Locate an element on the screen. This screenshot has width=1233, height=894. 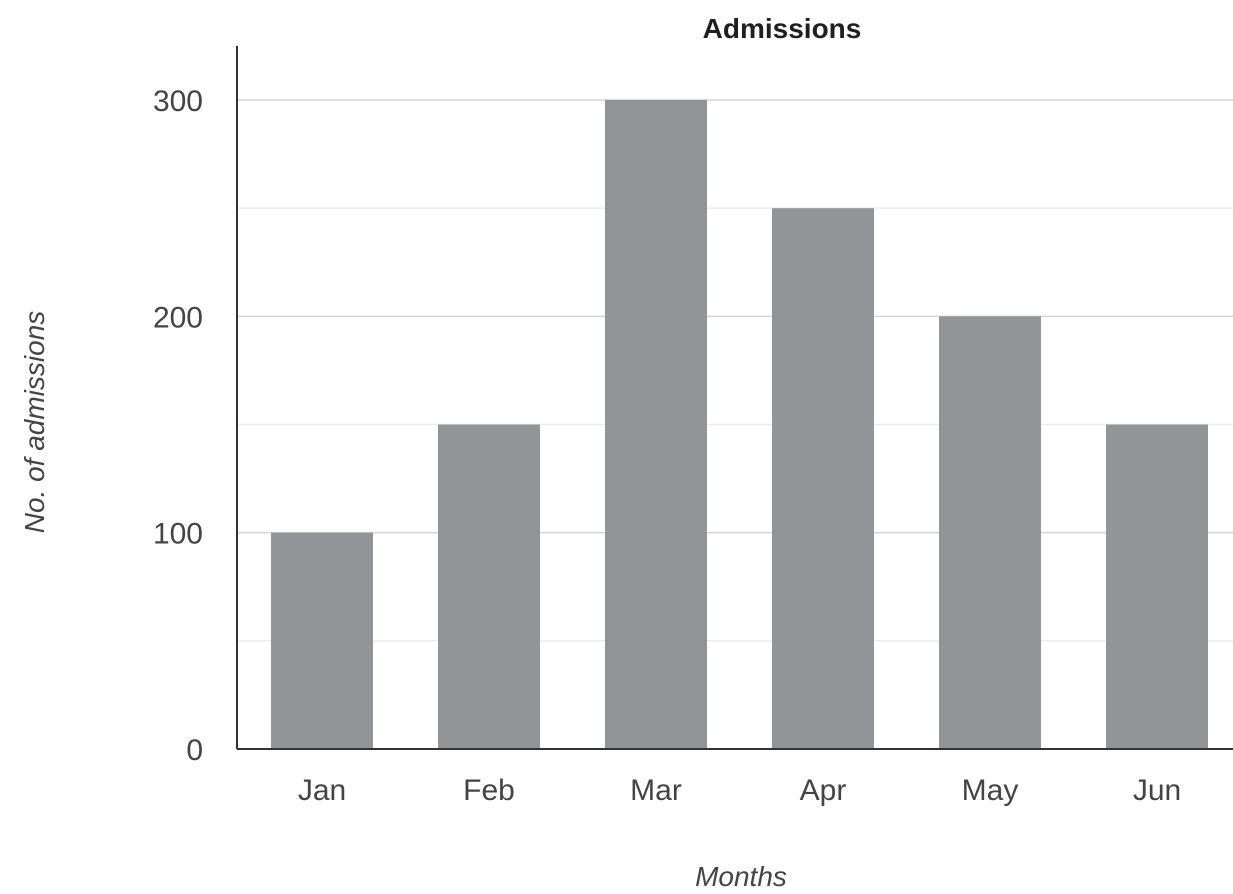
y-tick-label-200: 200 is located at coordinates (178, 317).